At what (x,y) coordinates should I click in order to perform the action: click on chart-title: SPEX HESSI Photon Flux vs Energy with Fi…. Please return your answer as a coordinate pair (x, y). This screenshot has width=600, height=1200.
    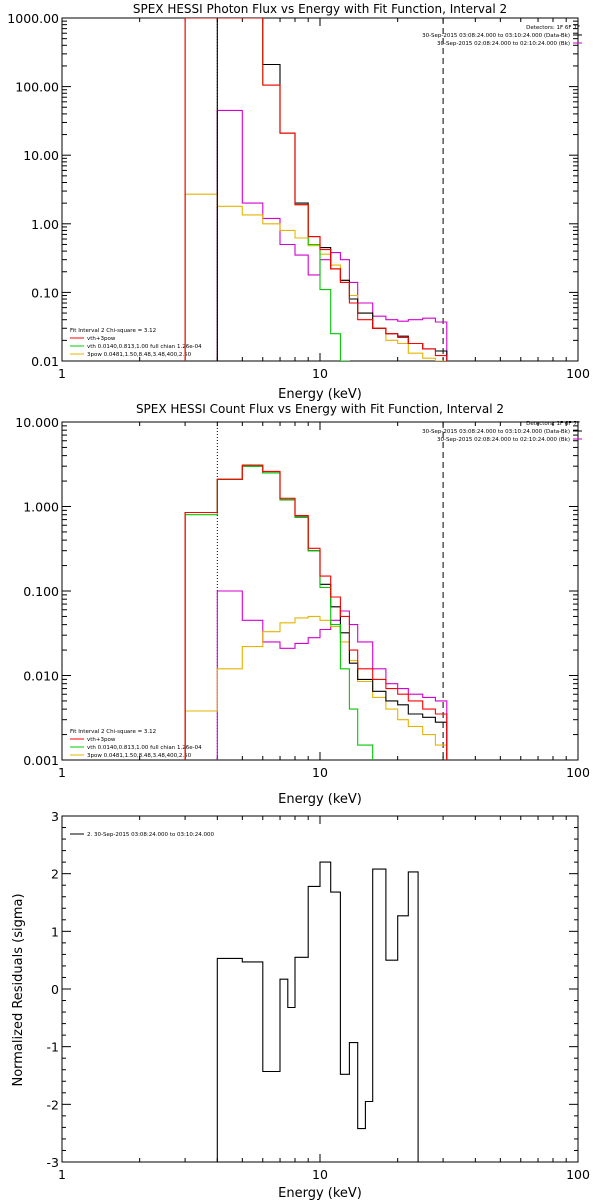
    Looking at the image, I should click on (320, 9).